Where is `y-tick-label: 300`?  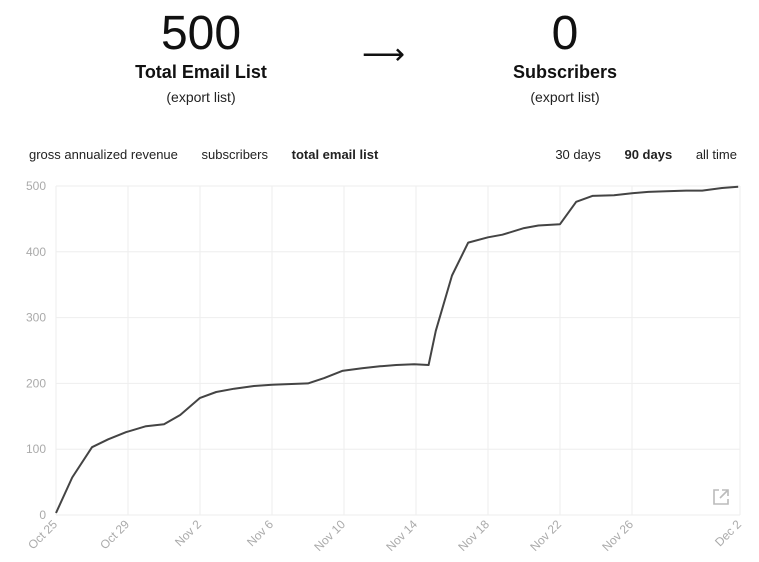
y-tick-label: 300 is located at coordinates (36, 318).